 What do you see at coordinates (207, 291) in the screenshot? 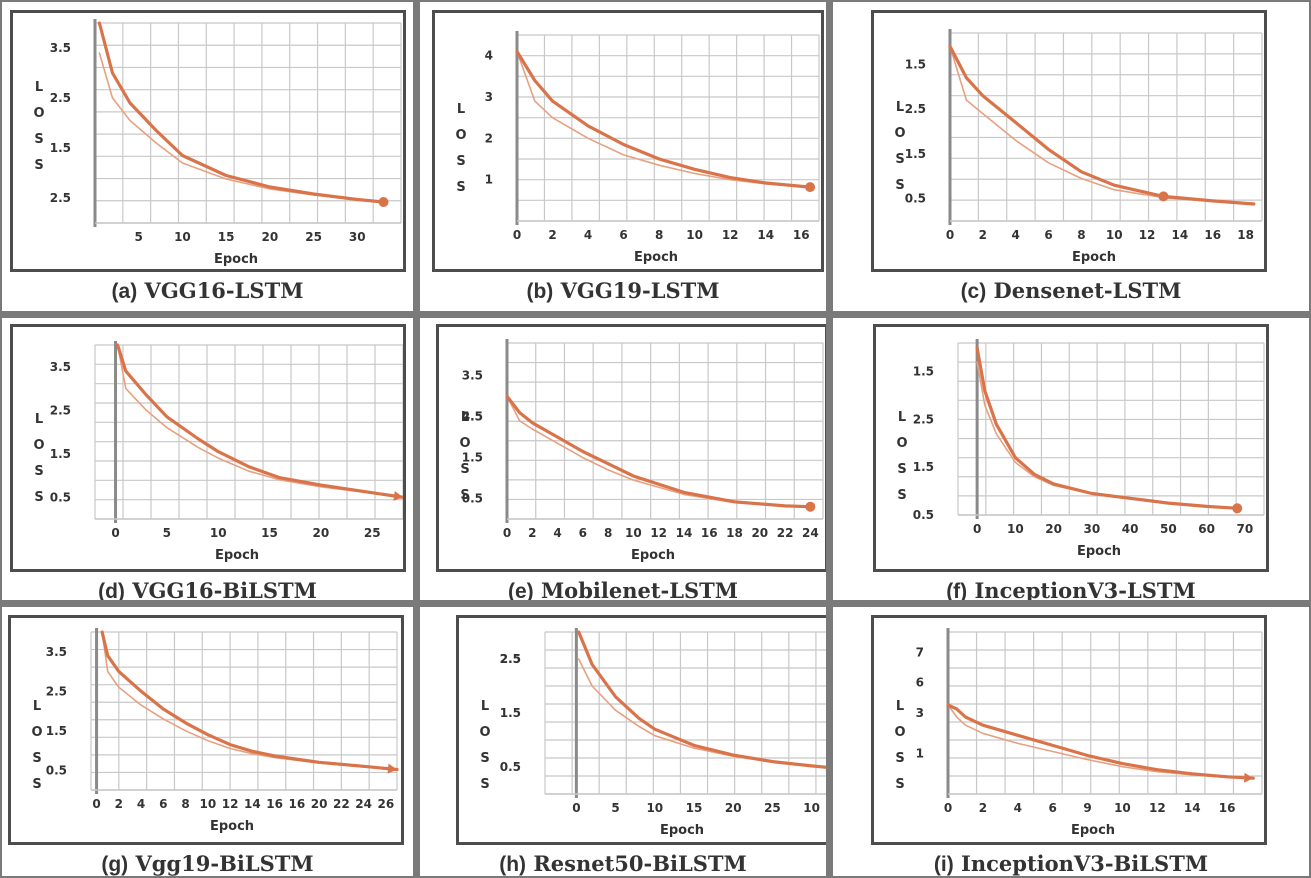
I see `chart-caption: (a) VGG16-LSTM` at bounding box center [207, 291].